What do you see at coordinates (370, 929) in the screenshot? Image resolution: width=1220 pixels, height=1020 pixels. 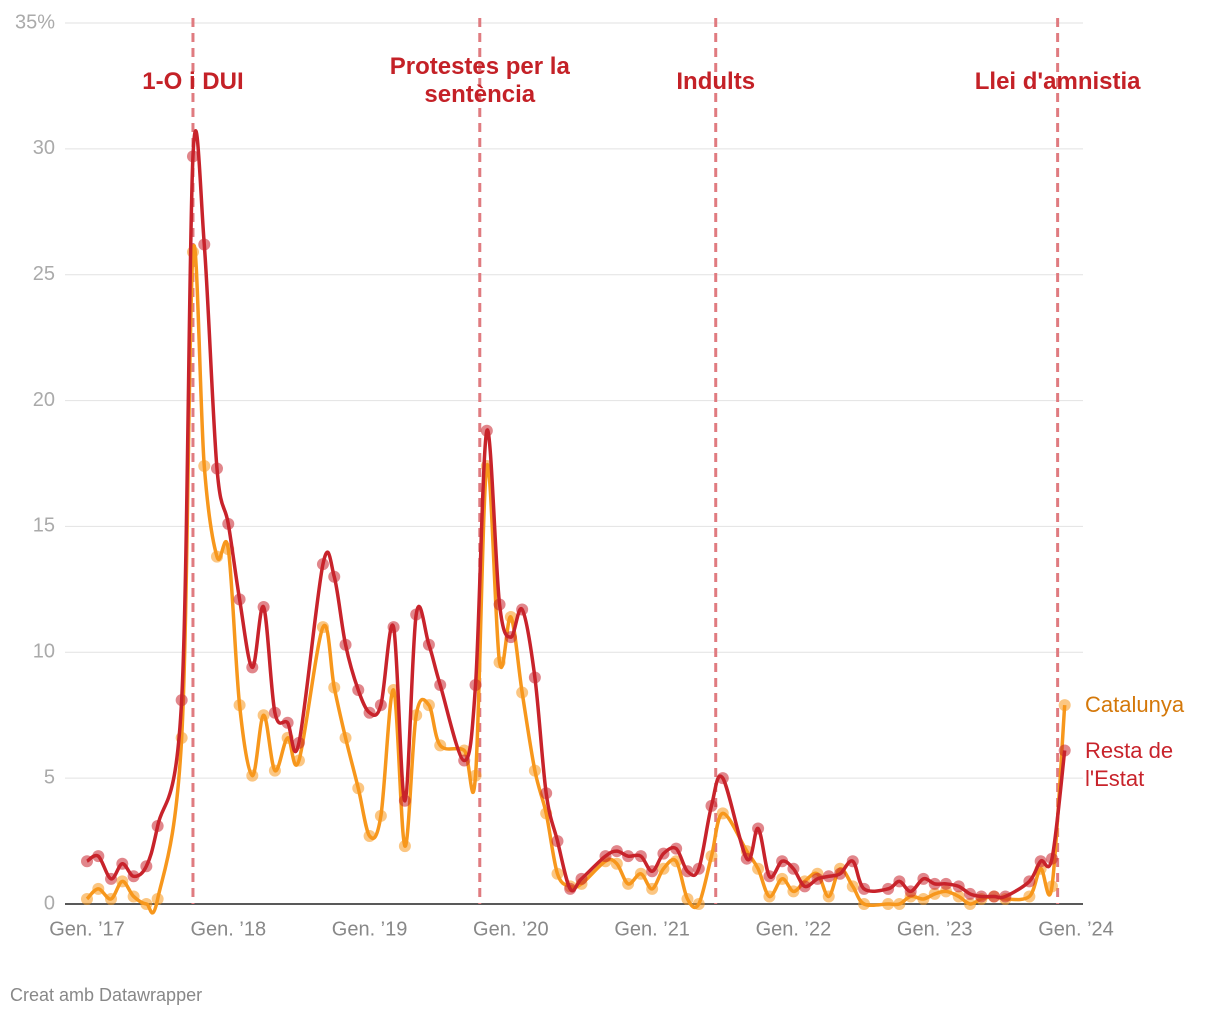 I see `x-tick-label: Gen. ’19` at bounding box center [370, 929].